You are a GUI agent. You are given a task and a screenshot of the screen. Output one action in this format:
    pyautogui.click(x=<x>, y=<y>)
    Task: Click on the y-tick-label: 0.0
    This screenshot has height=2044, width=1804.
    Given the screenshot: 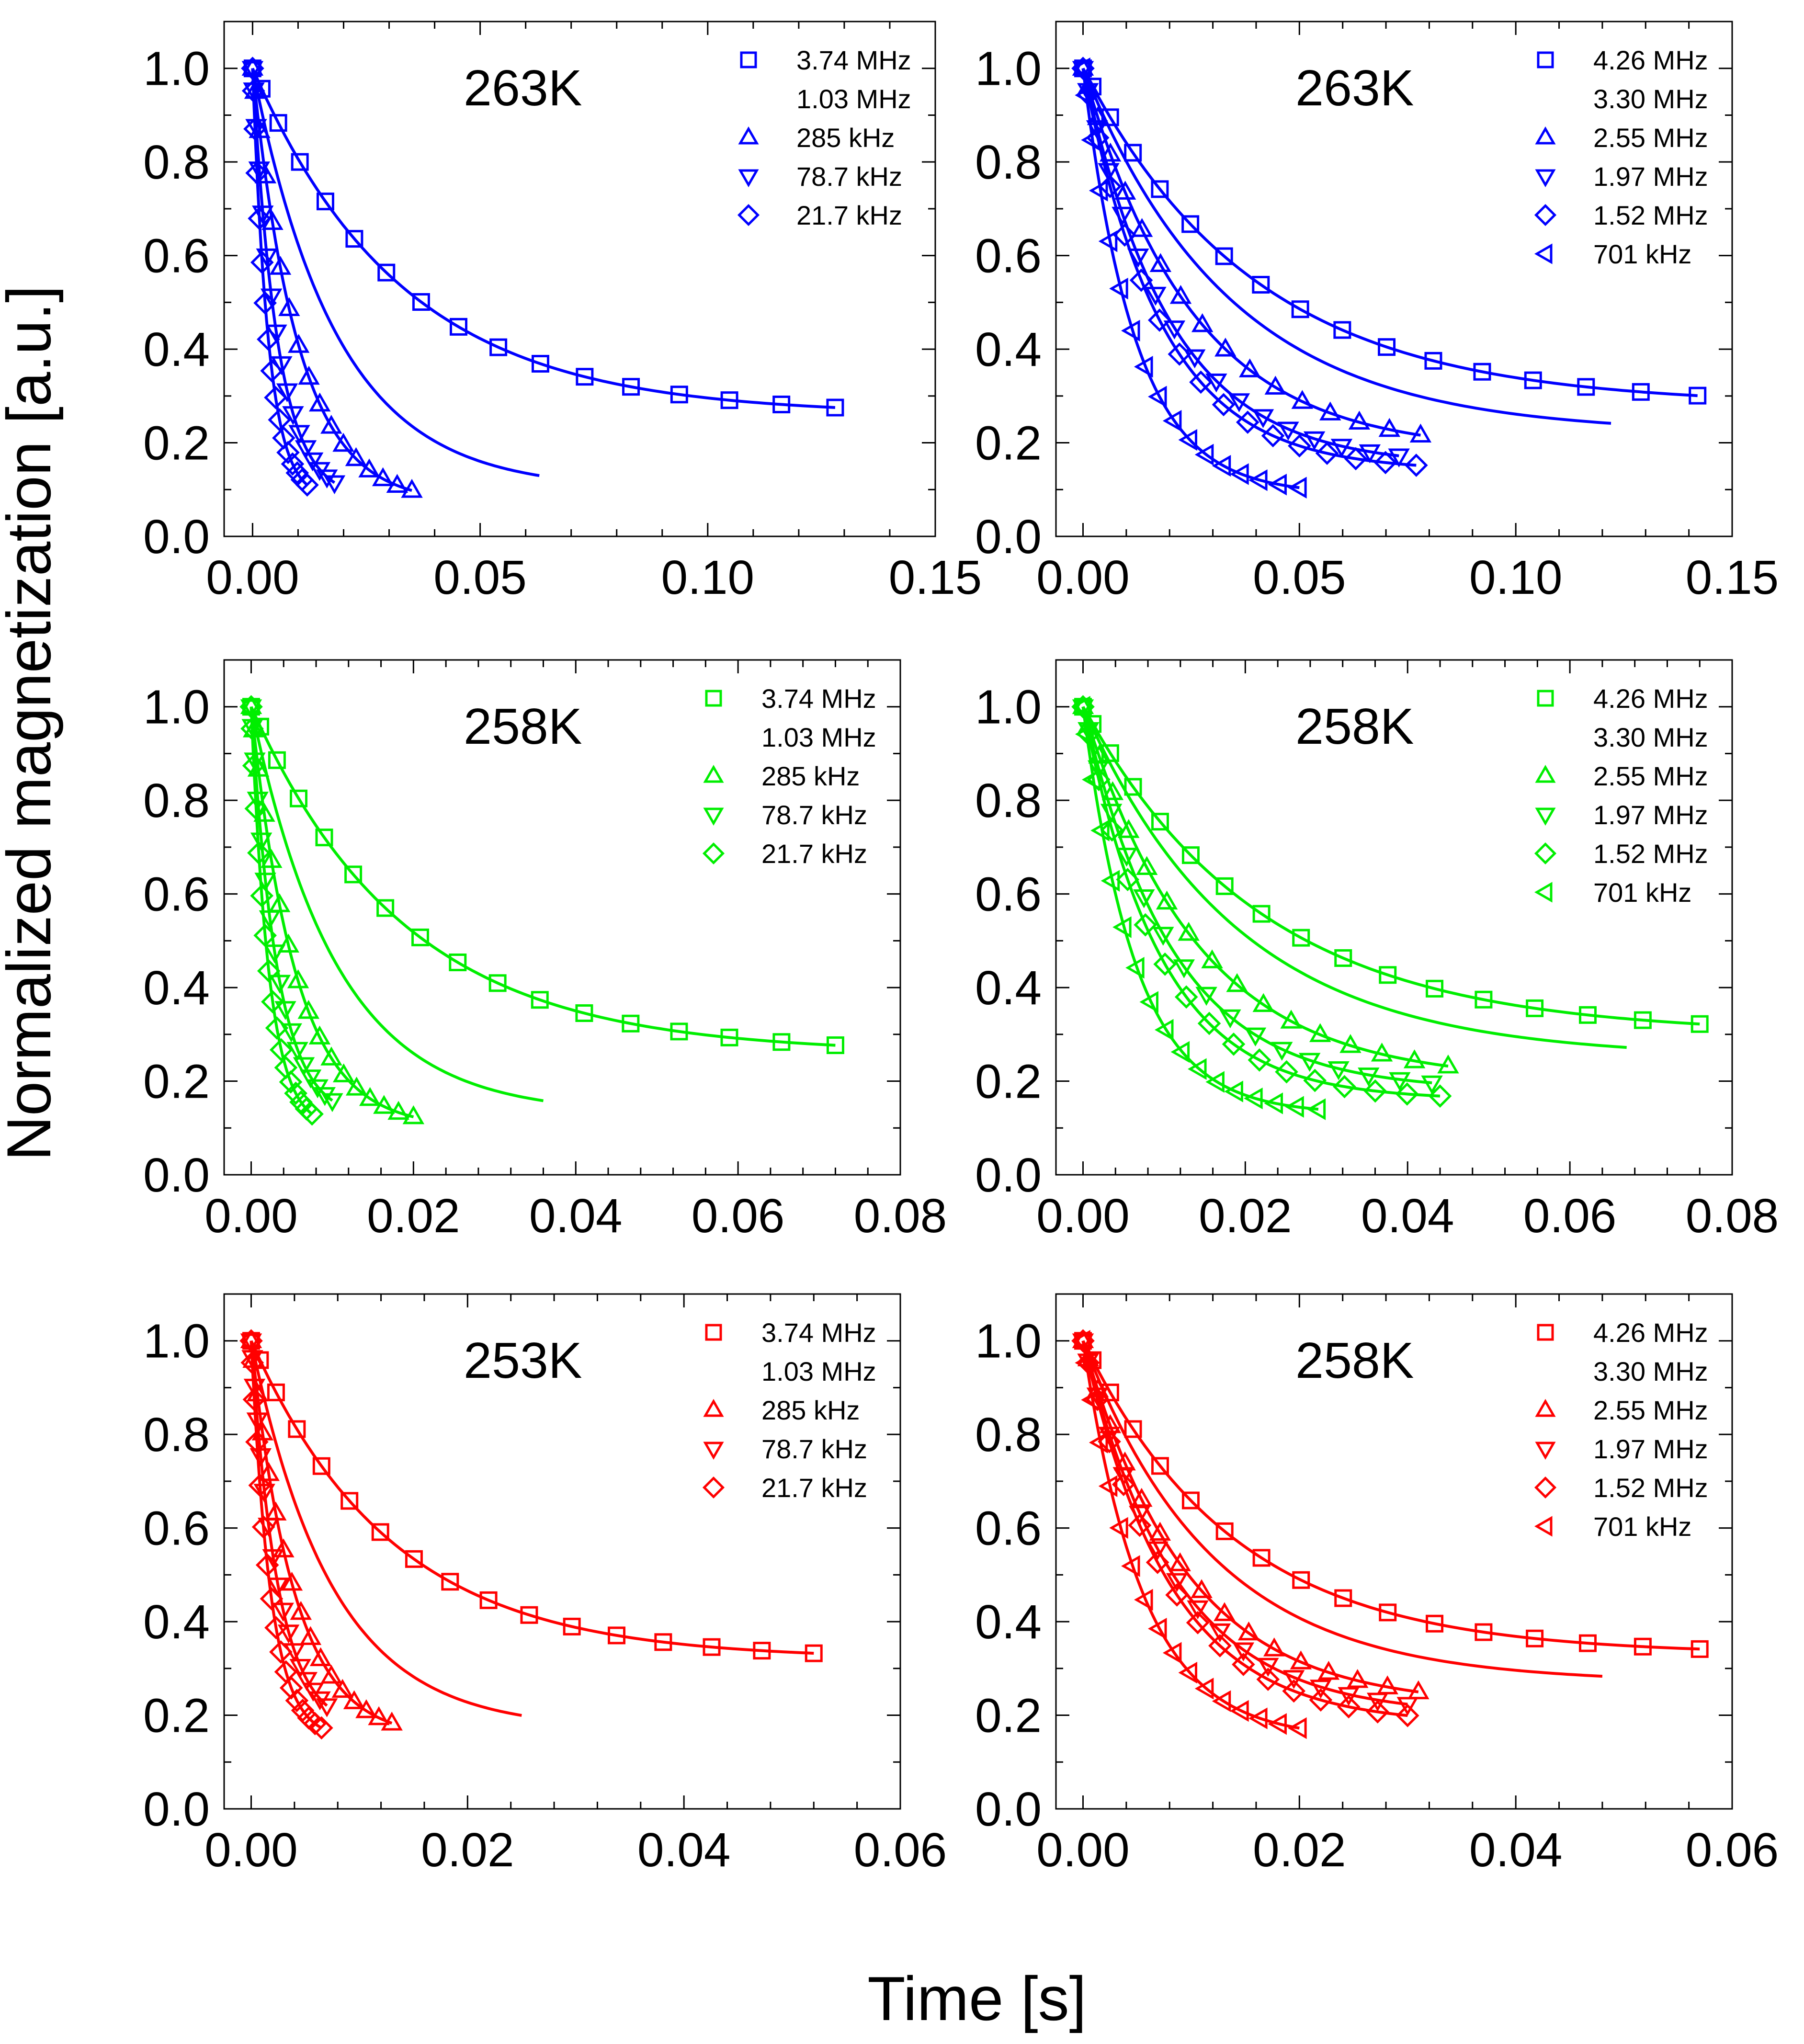 What is the action you would take?
    pyautogui.click(x=177, y=1810)
    